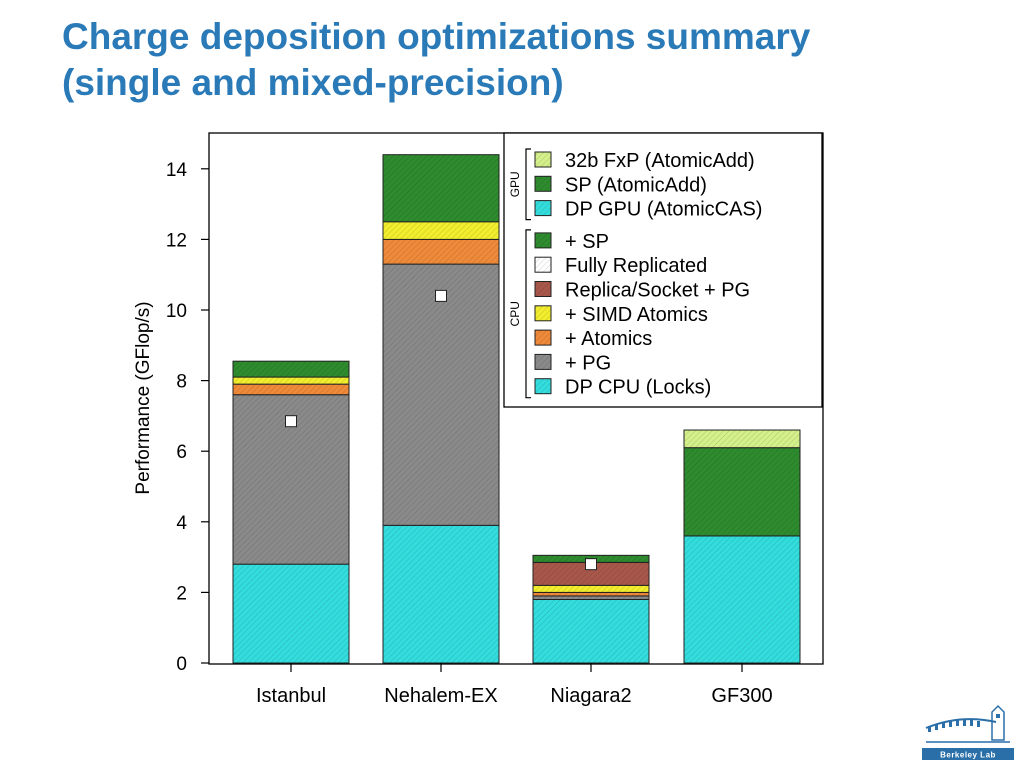  I want to click on x-tick-label-niagara2: Niagara2, so click(590, 696).